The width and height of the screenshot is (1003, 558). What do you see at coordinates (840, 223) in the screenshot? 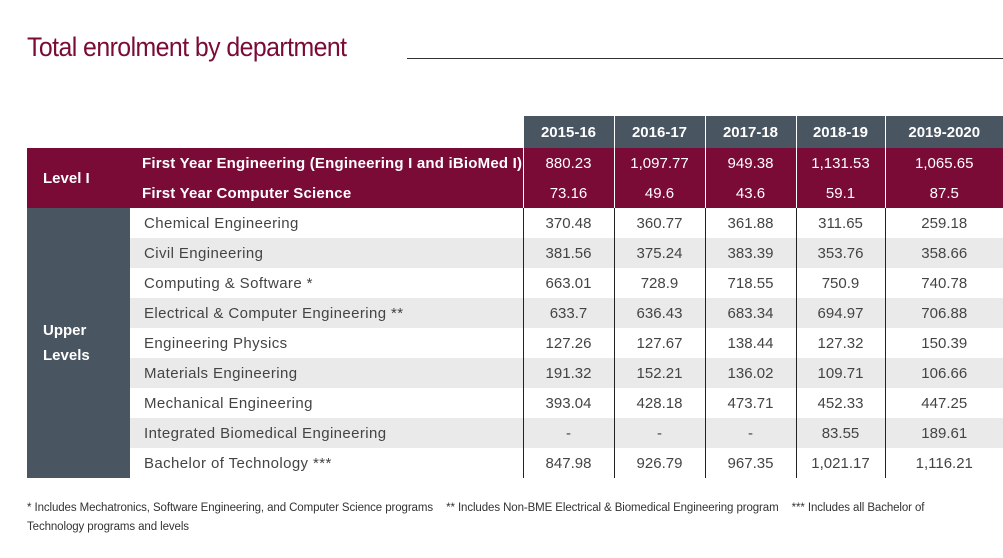
I see `enrolment-value: 311.65` at bounding box center [840, 223].